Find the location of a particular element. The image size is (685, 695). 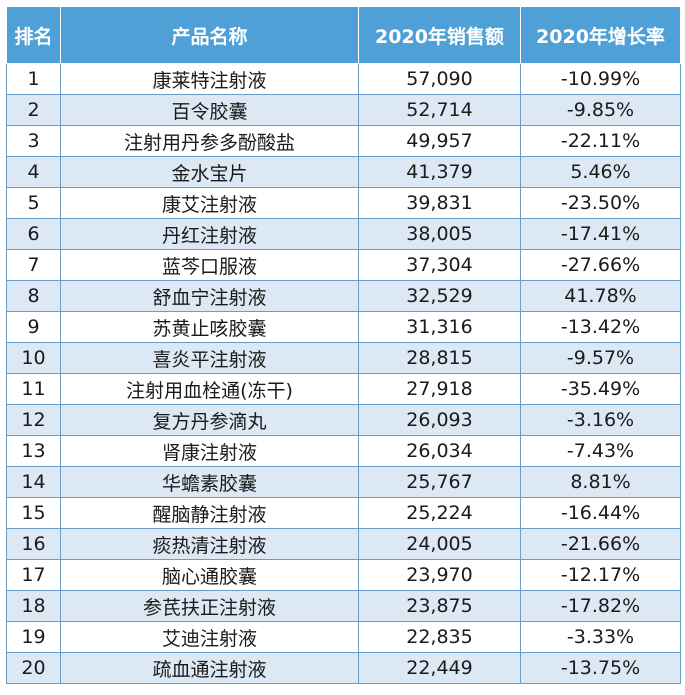

table-row: 8 舒血宁注射液 32,529 41.78% is located at coordinates (343, 296).